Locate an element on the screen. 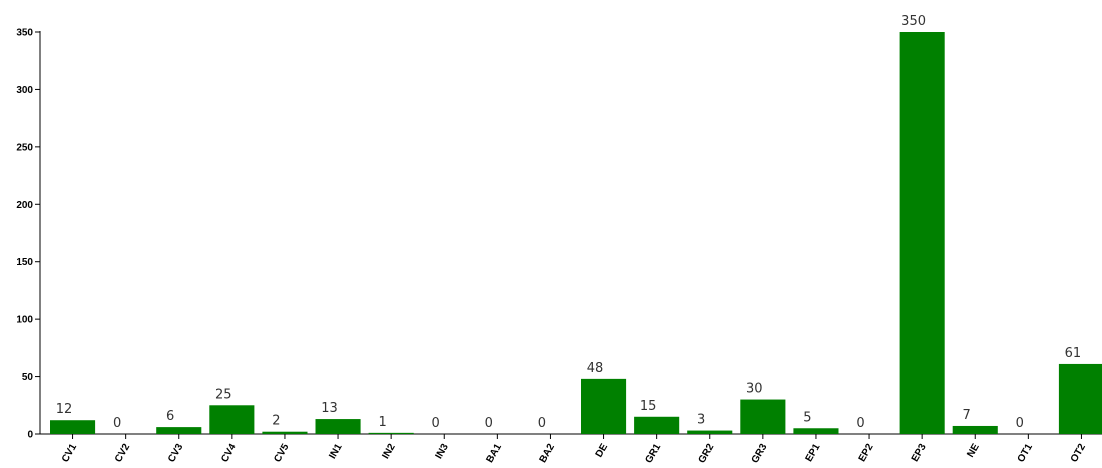 The height and width of the screenshot is (468, 1102). x-tick-label: OT1 is located at coordinates (1025, 453).